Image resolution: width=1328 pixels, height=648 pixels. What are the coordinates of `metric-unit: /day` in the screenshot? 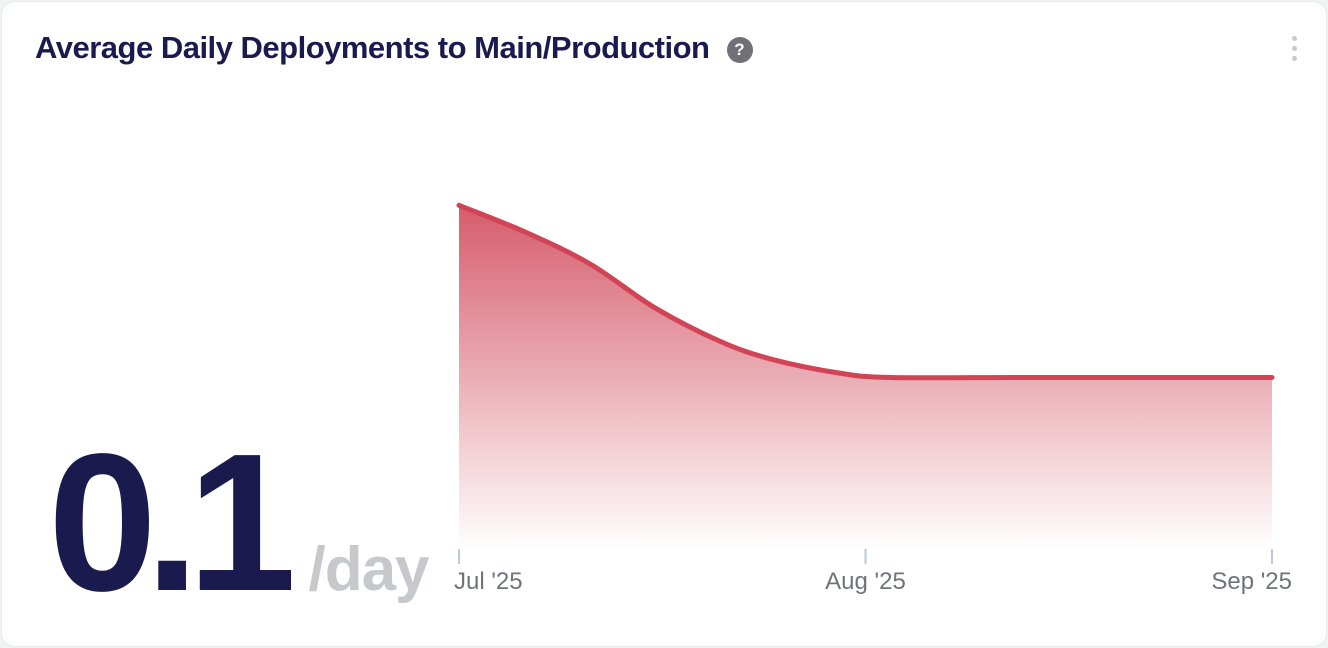 It's located at (368, 569).